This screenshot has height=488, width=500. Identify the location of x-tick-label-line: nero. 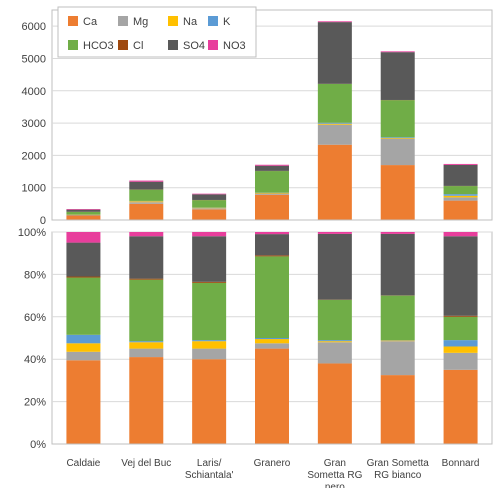
(335, 485).